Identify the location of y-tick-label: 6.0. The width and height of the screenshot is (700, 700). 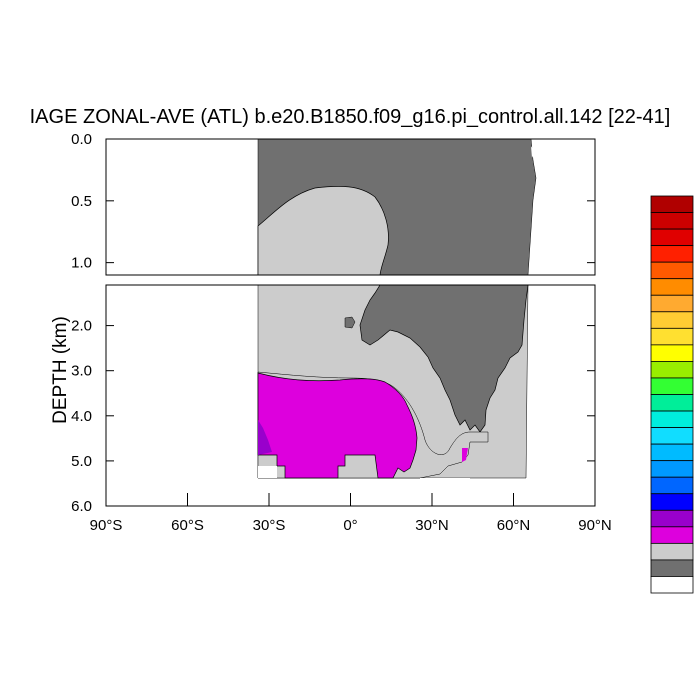
(81, 506).